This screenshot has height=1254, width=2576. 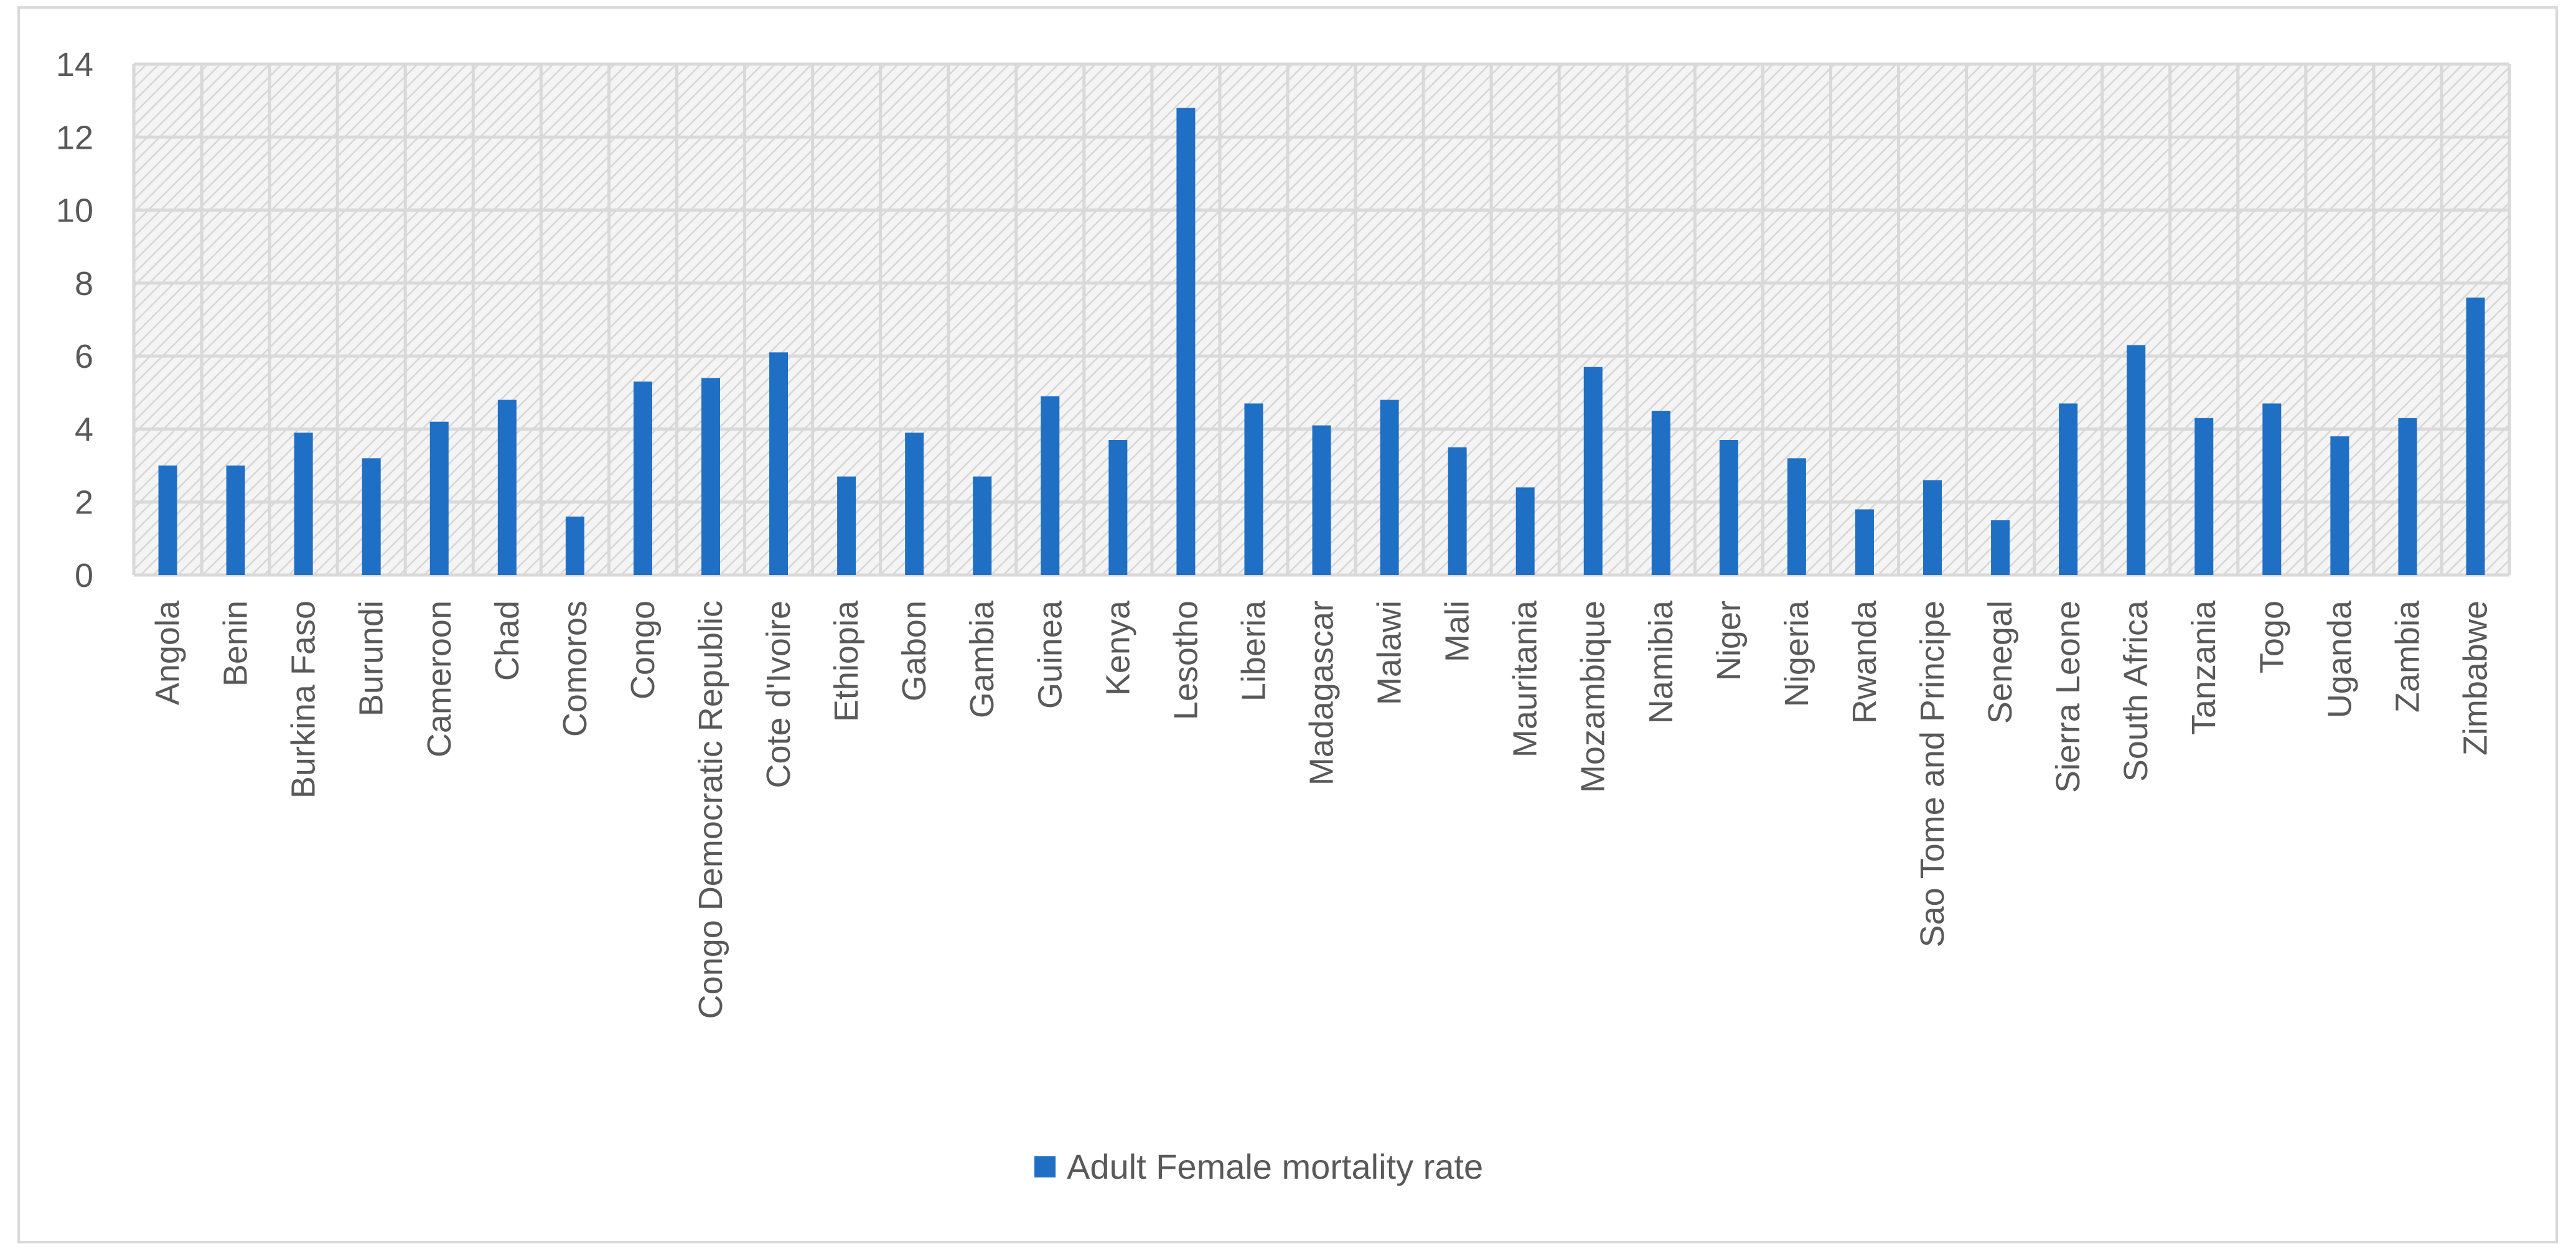 I want to click on bar-ethiopia, so click(x=846, y=525).